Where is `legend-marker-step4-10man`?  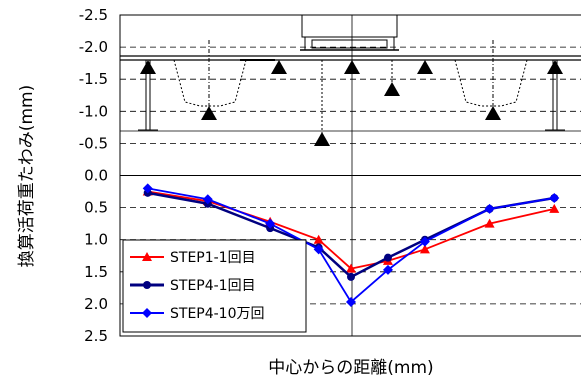
legend-marker-step4-10man is located at coordinates (147, 313).